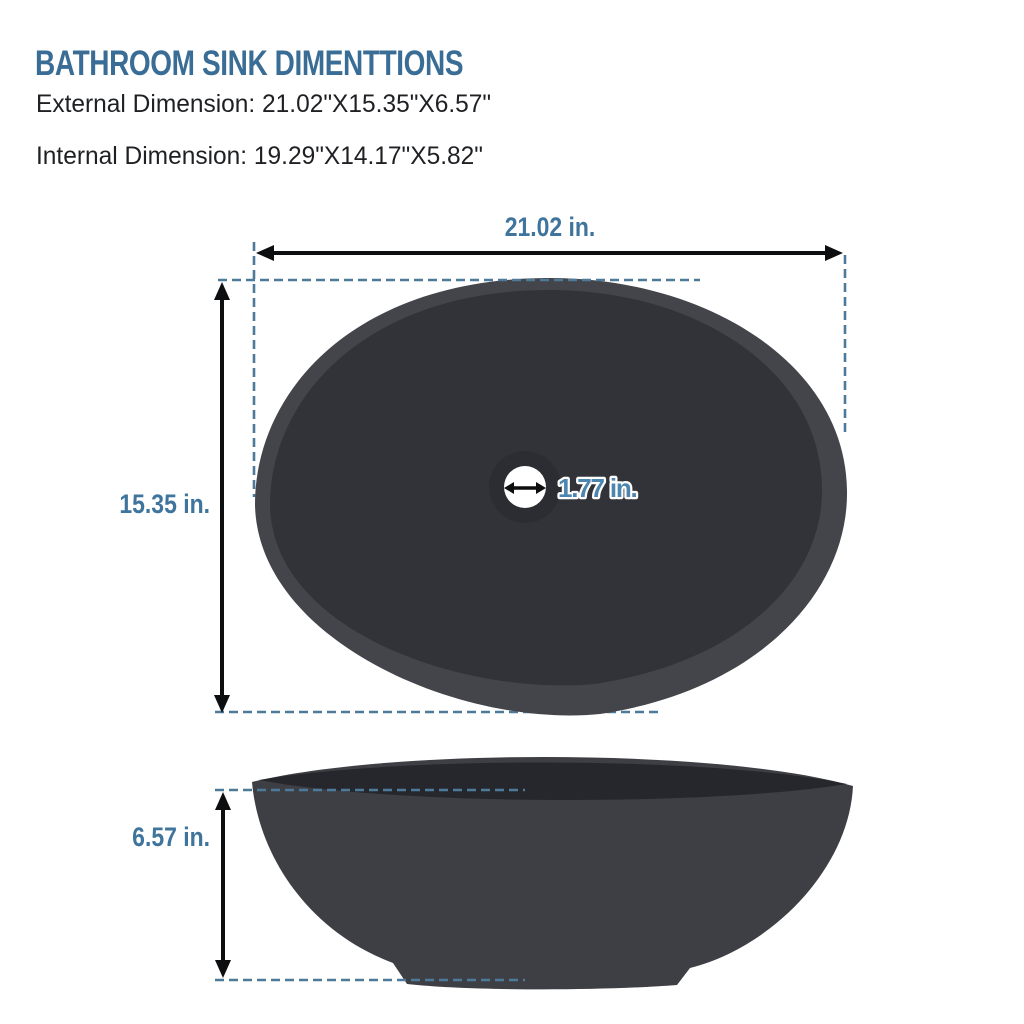 The width and height of the screenshot is (1024, 1024). I want to click on side-view-height-label: 6.57 in., so click(171, 837).